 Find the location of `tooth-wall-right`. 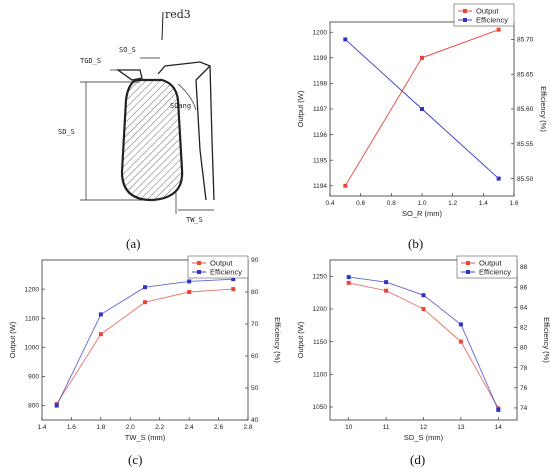

tooth-wall-right is located at coordinates (201, 140).